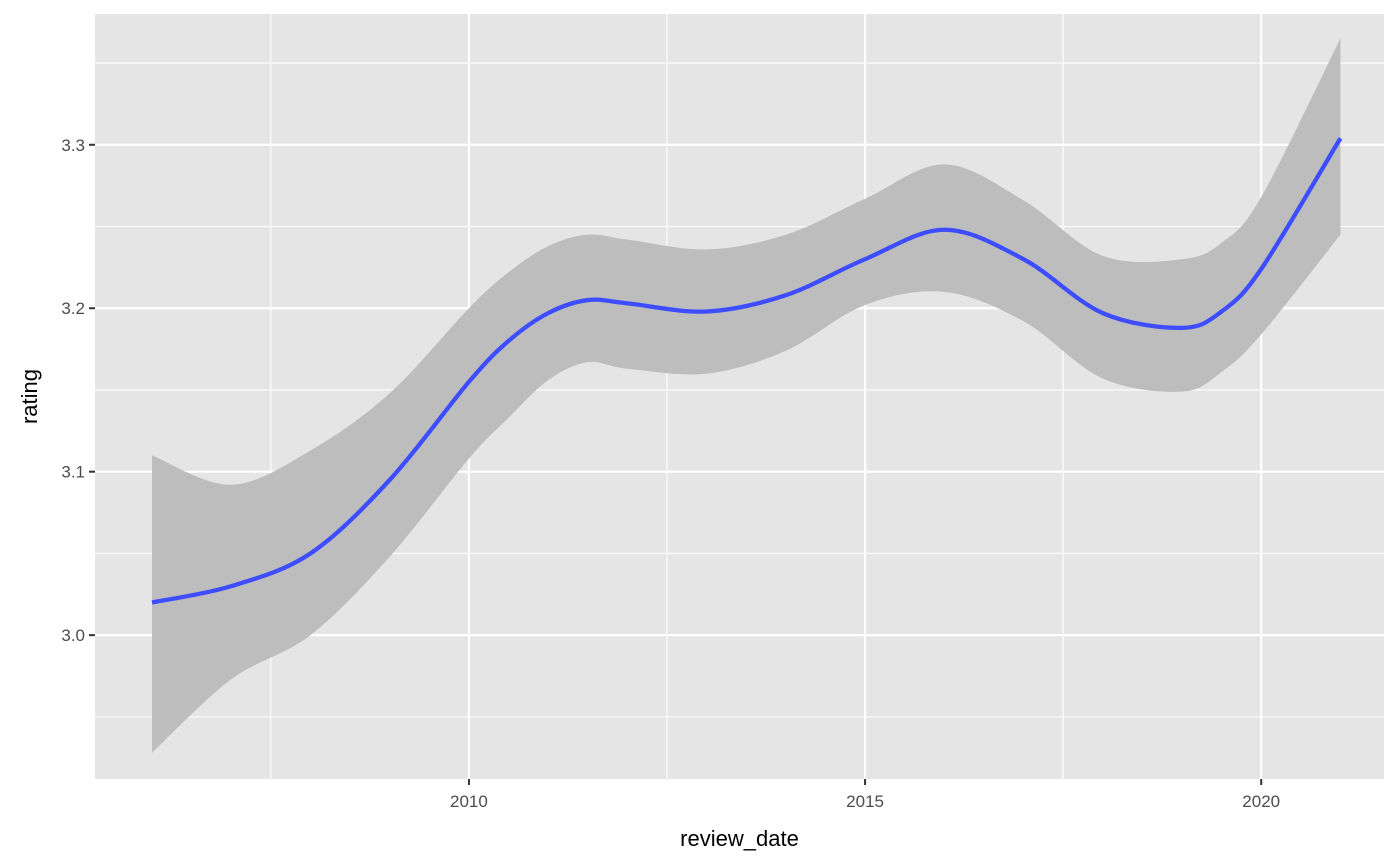 This screenshot has width=1400, height=865. What do you see at coordinates (73, 145) in the screenshot?
I see `y-tick-label: 3.3` at bounding box center [73, 145].